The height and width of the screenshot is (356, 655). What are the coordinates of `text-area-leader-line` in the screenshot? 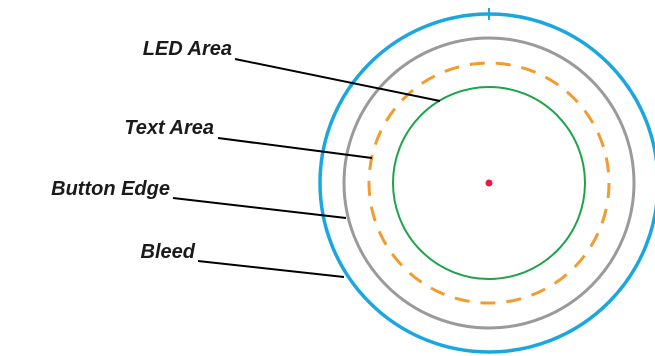 It's located at (295, 148).